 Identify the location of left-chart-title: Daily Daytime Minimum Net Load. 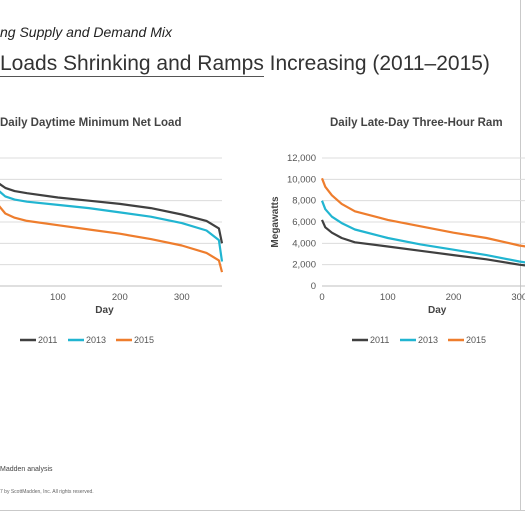
(91, 123).